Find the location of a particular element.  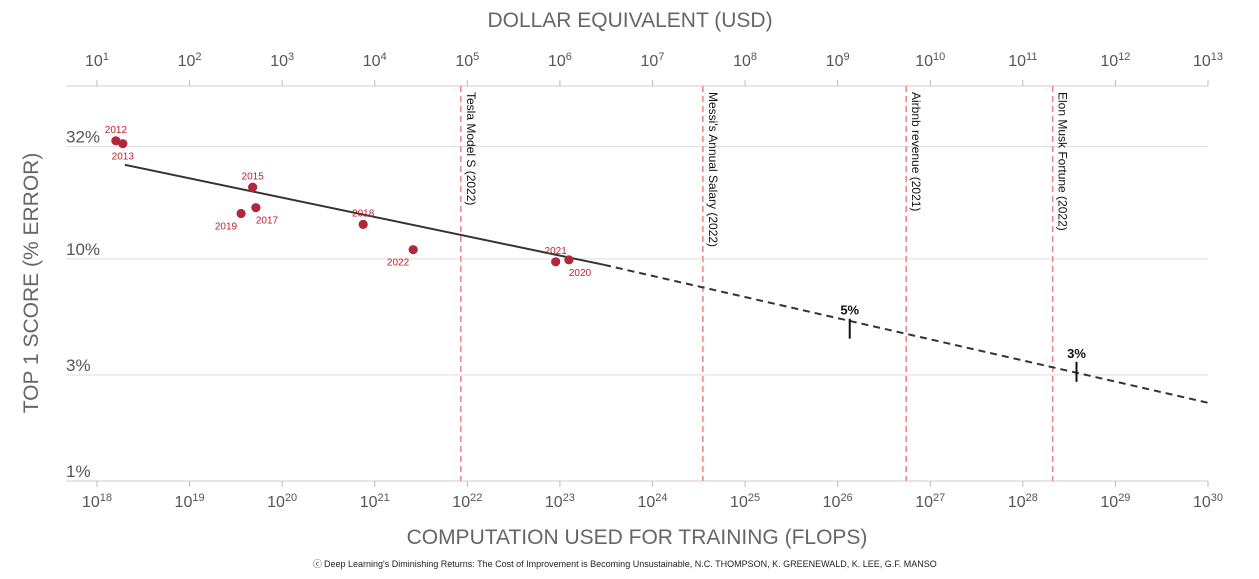

x2-tick-label: 10¹² is located at coordinates (1115, 60).